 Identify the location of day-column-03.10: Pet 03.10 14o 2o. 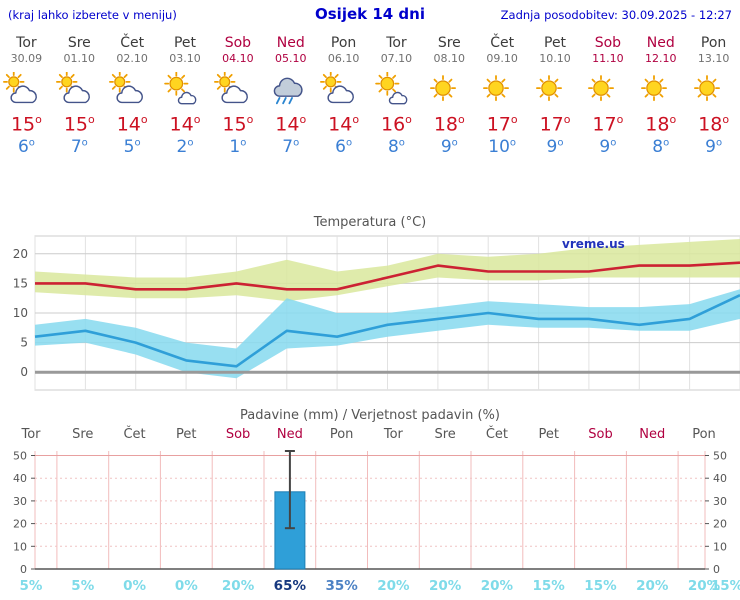
(185, 102).